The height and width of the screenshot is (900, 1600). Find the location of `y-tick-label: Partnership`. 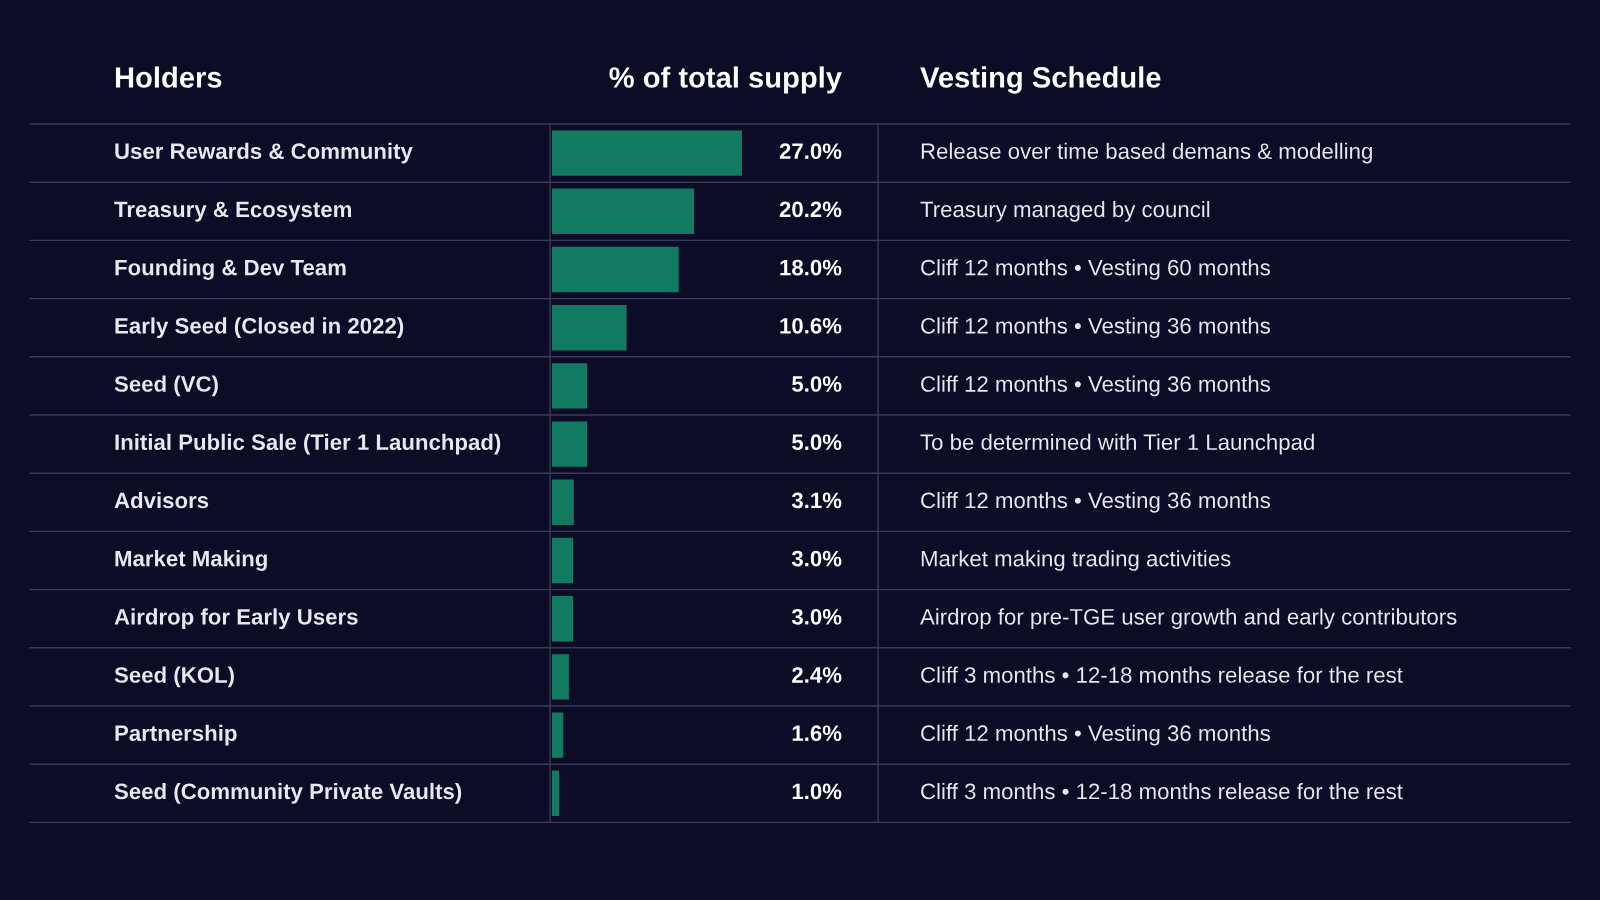

y-tick-label: Partnership is located at coordinates (176, 735).